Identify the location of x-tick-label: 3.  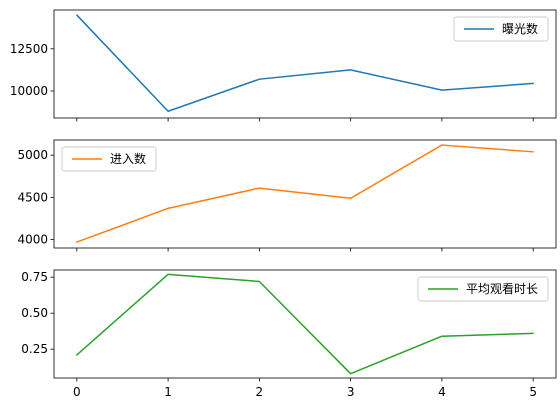
(351, 392).